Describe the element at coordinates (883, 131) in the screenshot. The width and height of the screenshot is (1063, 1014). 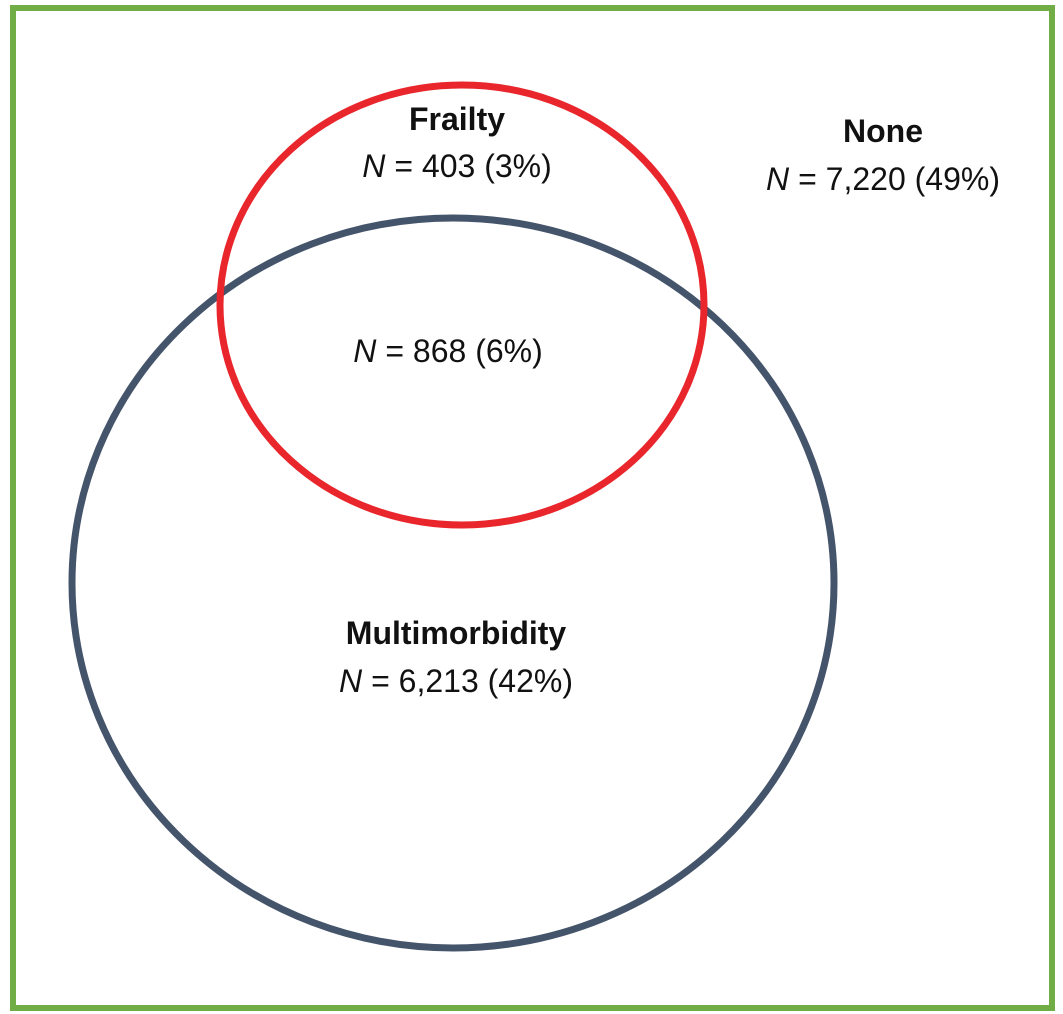
I see `region-name: None` at that location.